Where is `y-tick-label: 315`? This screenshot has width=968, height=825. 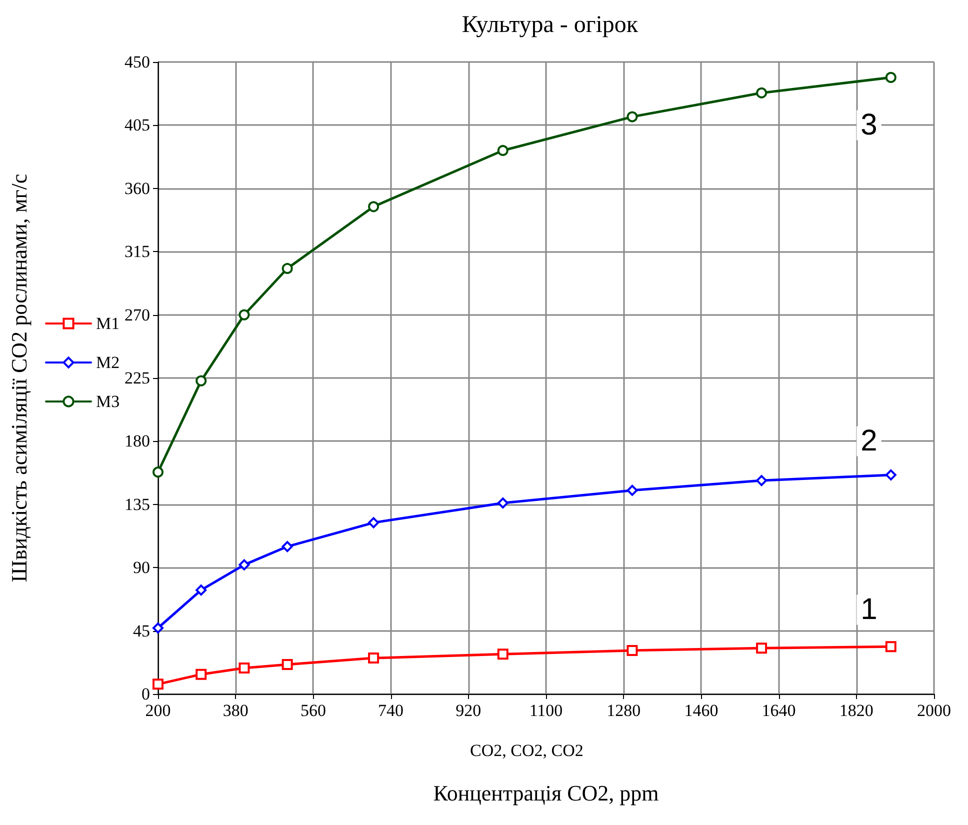 y-tick-label: 315 is located at coordinates (137, 252).